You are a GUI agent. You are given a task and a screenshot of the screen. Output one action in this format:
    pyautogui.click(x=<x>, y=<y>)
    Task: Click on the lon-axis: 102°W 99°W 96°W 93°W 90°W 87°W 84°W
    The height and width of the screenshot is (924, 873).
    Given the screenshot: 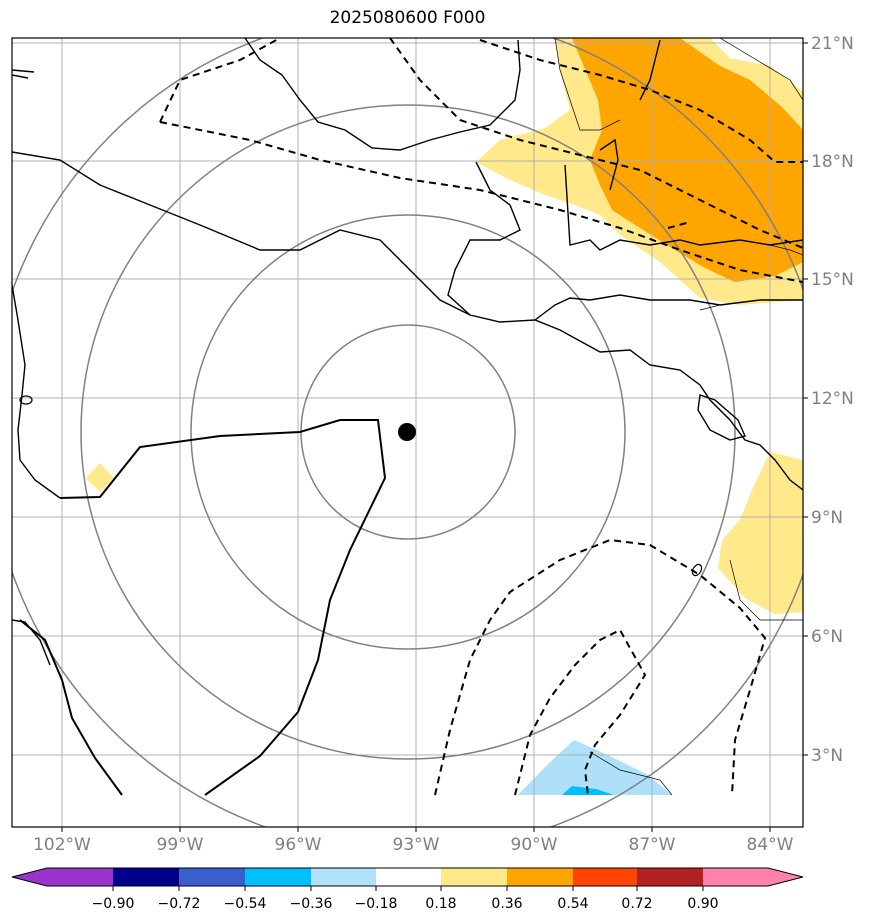 What is the action you would take?
    pyautogui.click(x=413, y=841)
    